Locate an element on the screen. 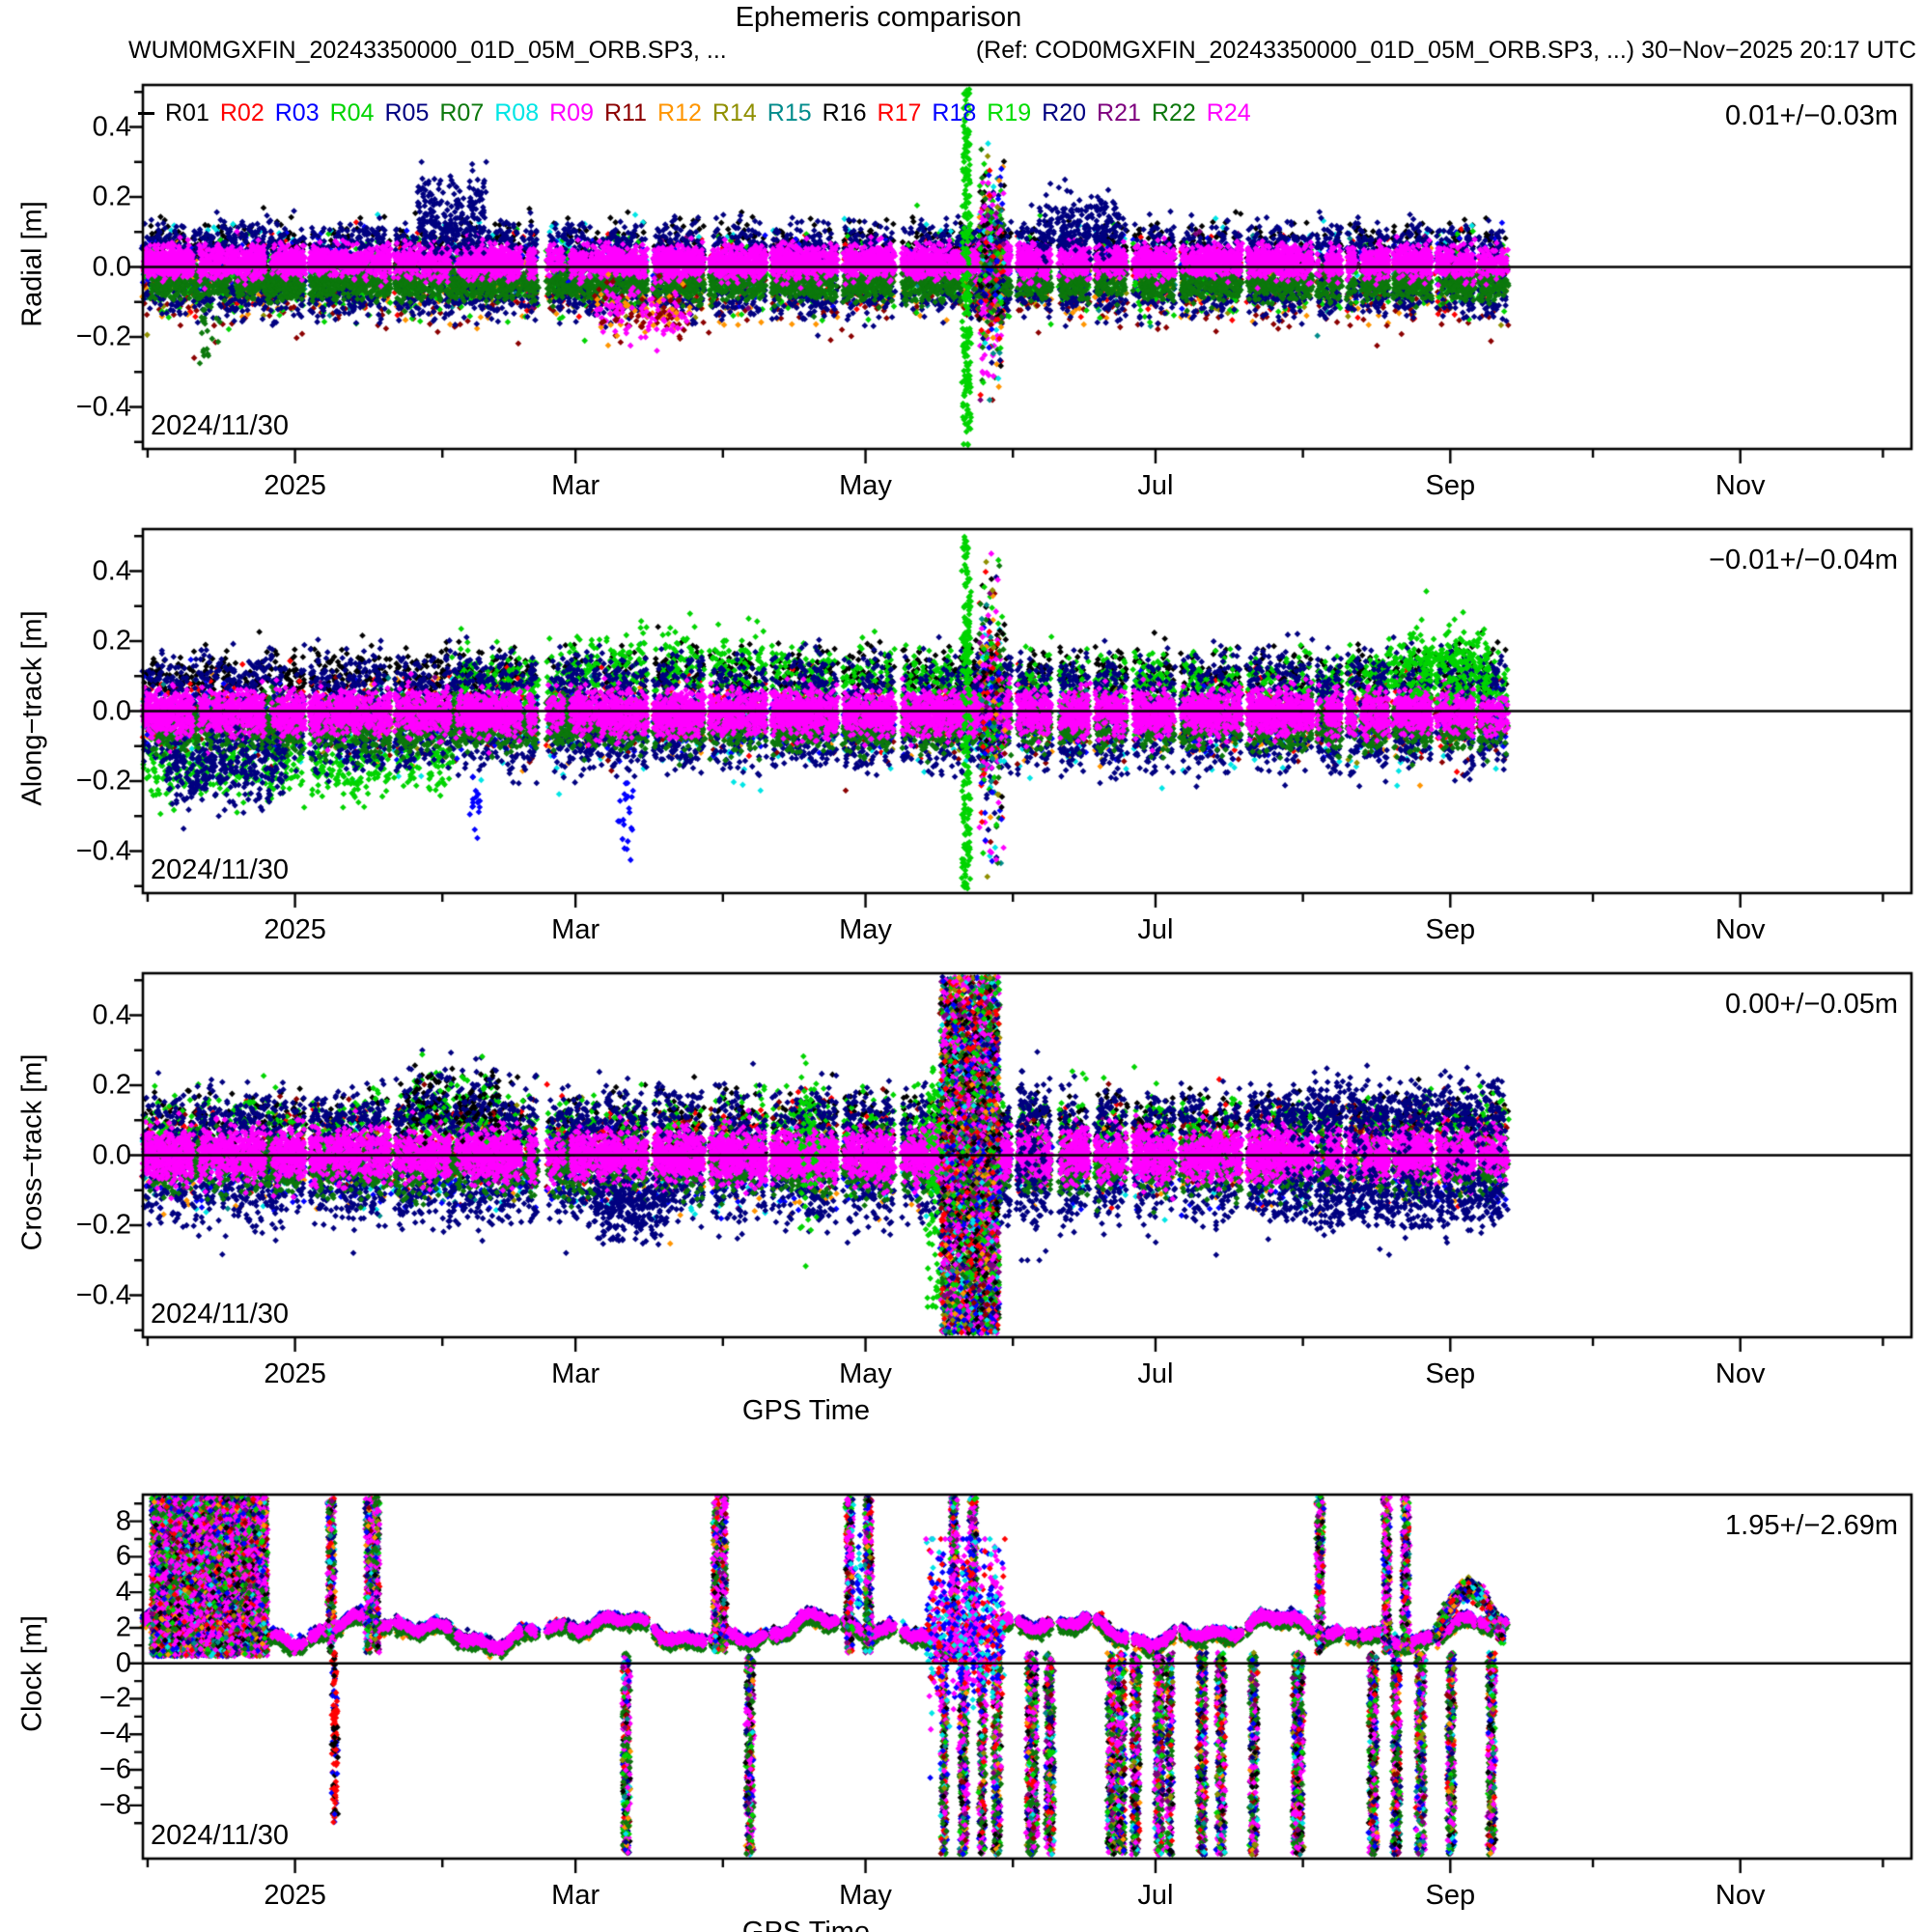 The image size is (1924, 1932). legend-entry-R11: R11 is located at coordinates (626, 113).